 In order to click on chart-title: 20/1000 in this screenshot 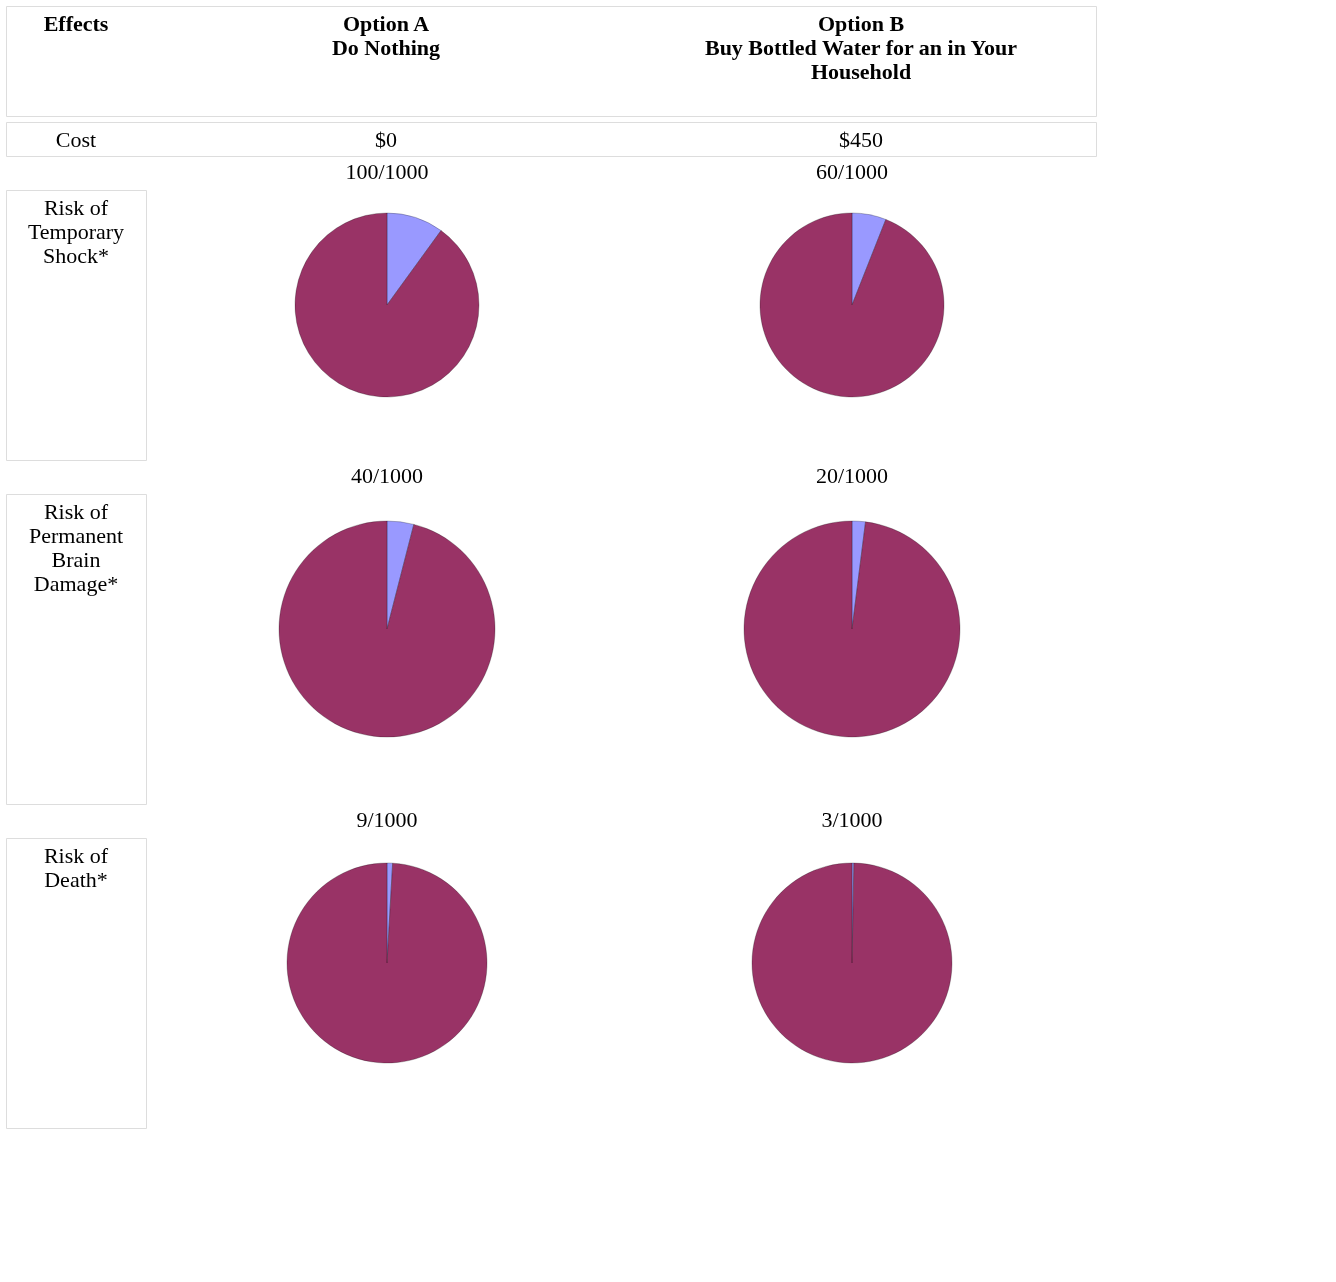, I will do `click(852, 475)`.